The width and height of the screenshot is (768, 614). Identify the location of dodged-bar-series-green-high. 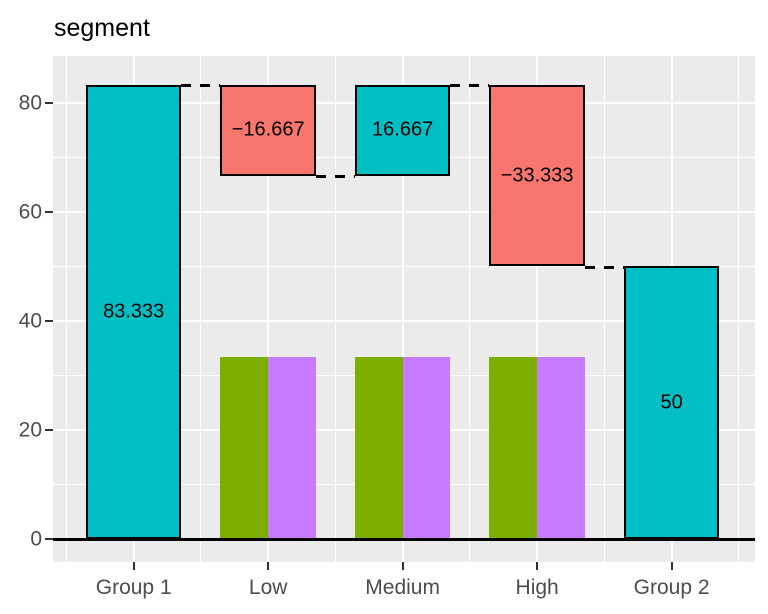
(513, 448).